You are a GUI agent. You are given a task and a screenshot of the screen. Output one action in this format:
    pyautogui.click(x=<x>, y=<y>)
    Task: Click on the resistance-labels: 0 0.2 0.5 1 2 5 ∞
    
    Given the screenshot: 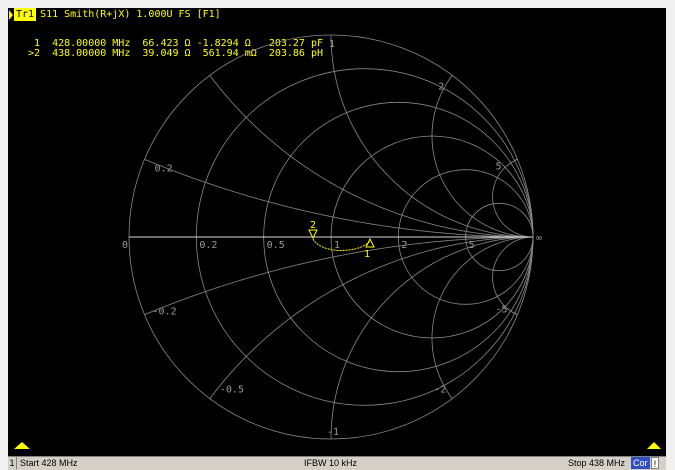 What is the action you would take?
    pyautogui.click(x=332, y=242)
    